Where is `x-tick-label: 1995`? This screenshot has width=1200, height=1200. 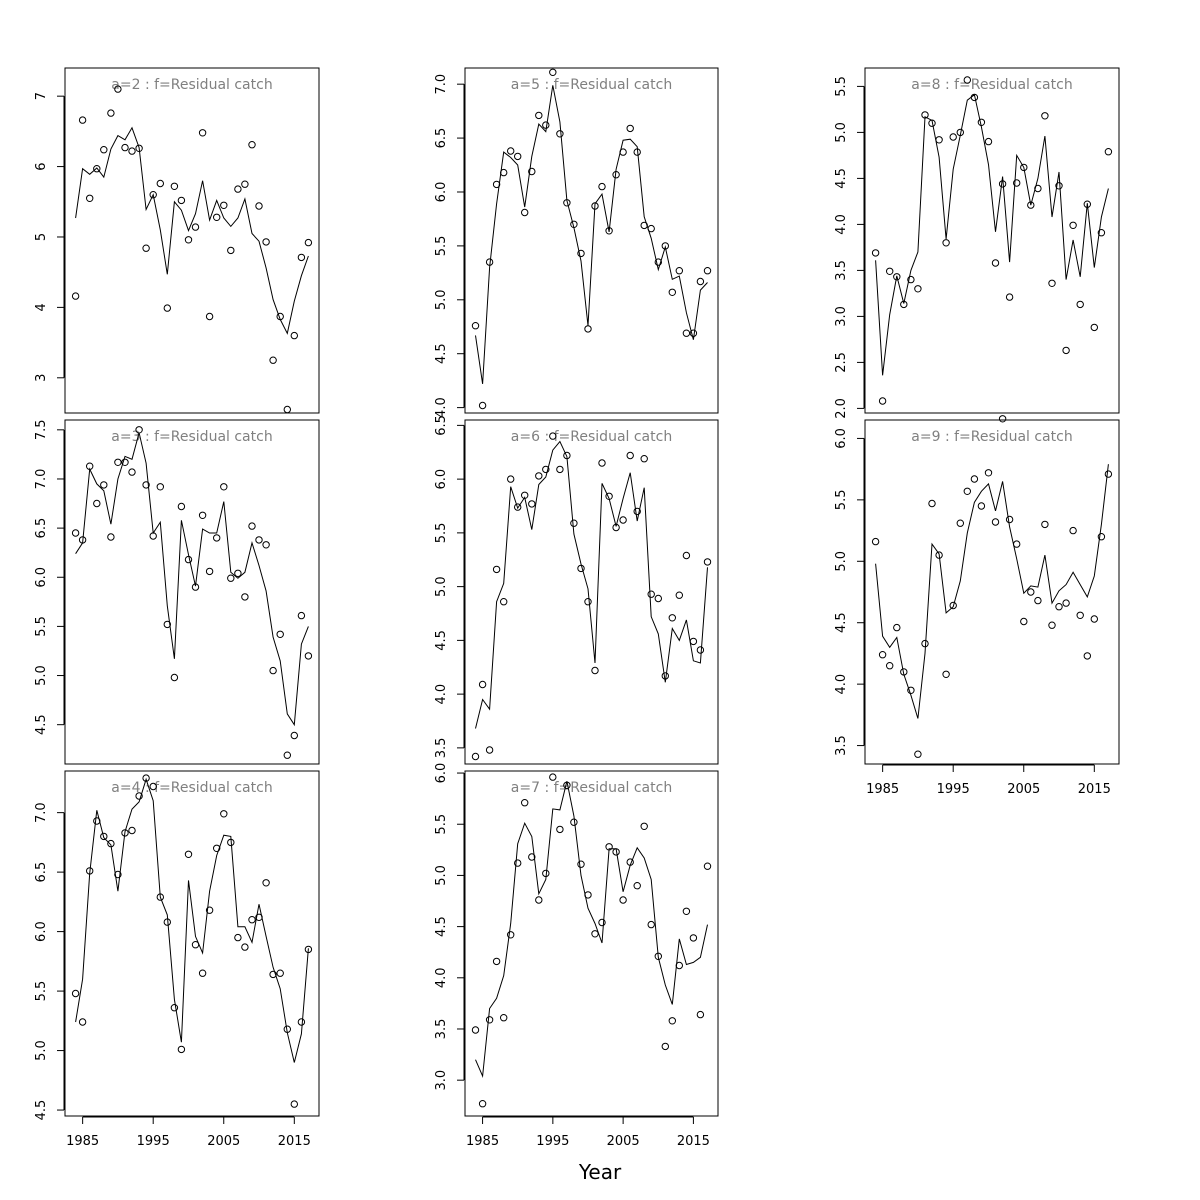
x-tick-label: 1995 is located at coordinates (552, 1141).